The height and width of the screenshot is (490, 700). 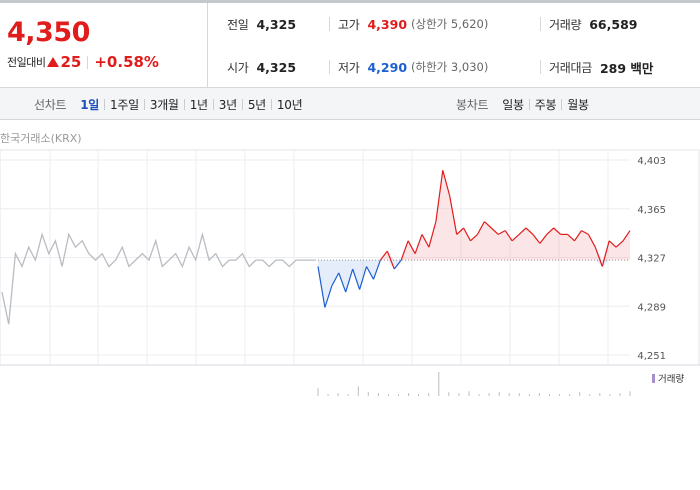 What do you see at coordinates (238, 24) in the screenshot?
I see `stat-label: 전일` at bounding box center [238, 24].